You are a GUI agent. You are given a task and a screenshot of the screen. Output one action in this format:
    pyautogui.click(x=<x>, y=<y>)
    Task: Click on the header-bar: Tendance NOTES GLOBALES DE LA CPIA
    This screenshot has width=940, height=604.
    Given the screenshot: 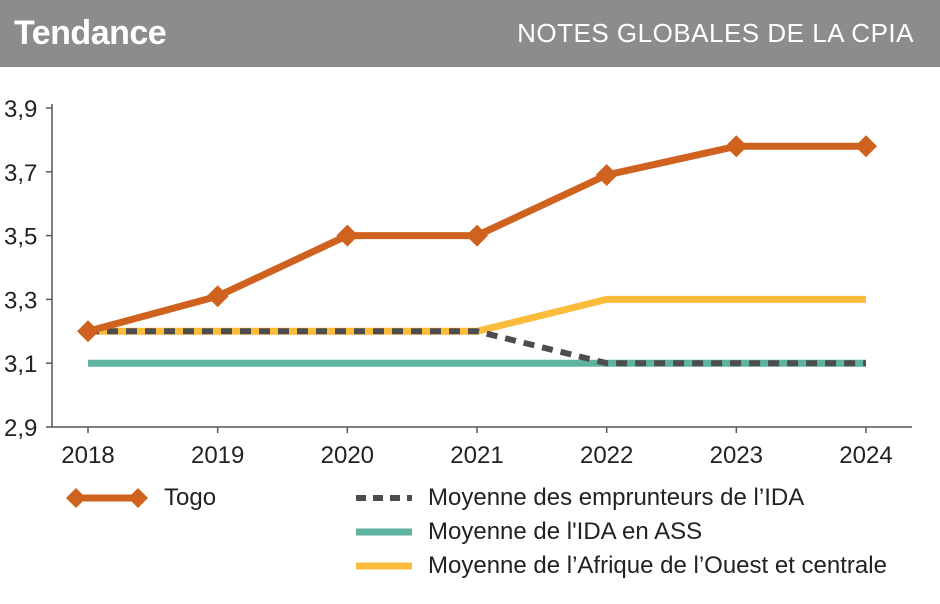 What is the action you would take?
    pyautogui.click(x=470, y=33)
    